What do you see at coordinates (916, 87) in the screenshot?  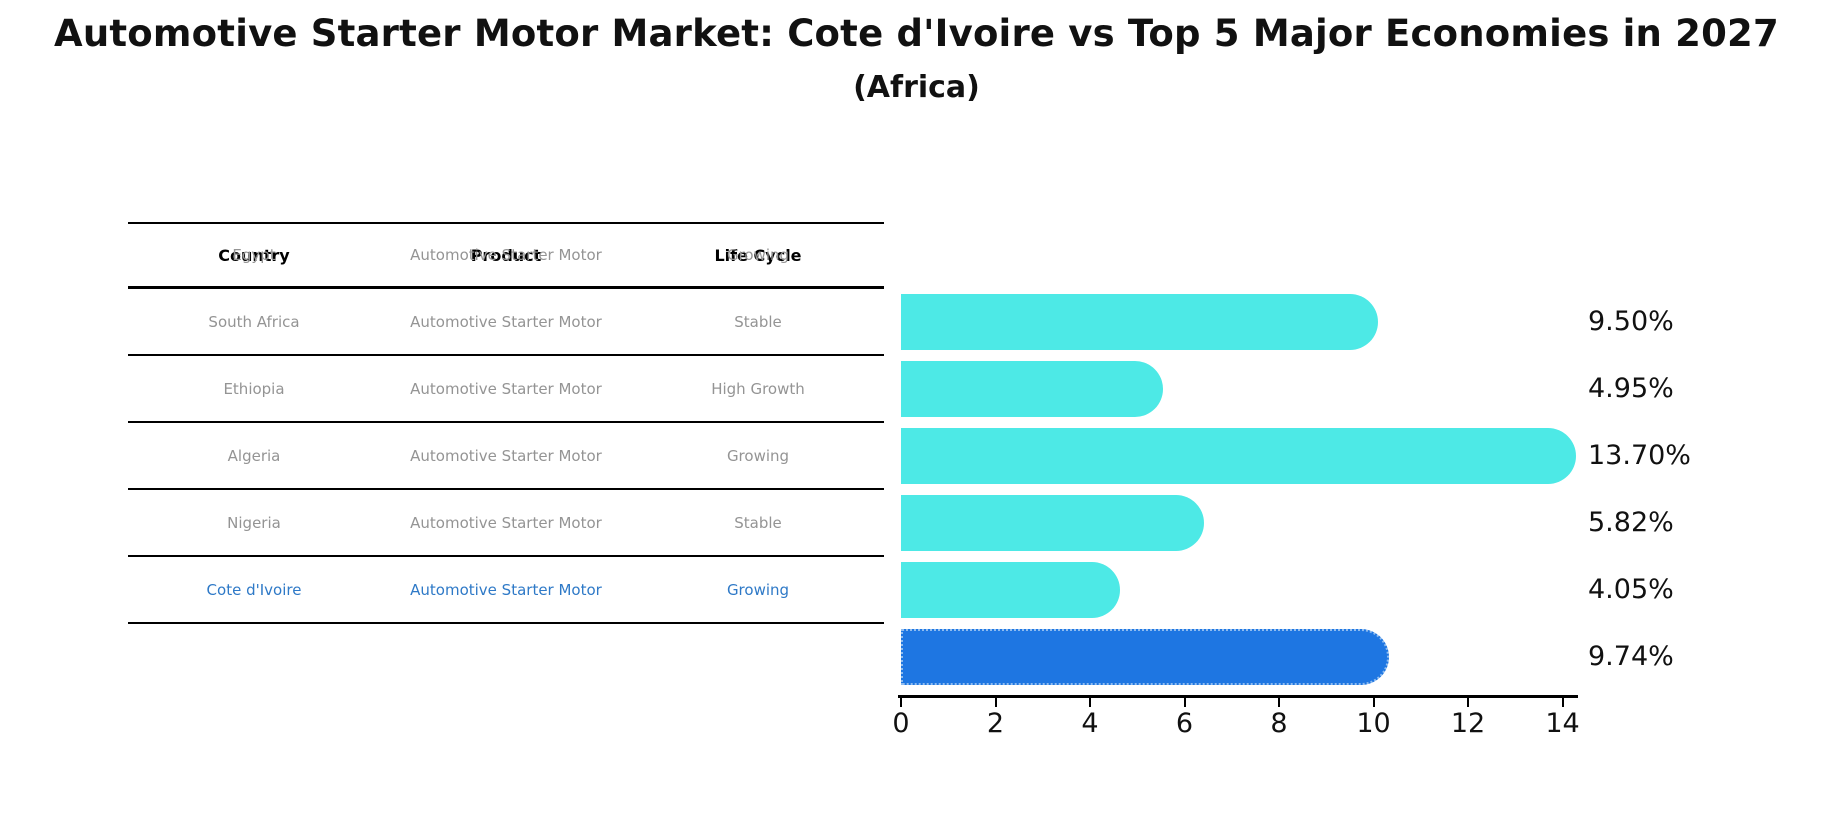 I see `chart-subtitle: (Africa)` at bounding box center [916, 87].